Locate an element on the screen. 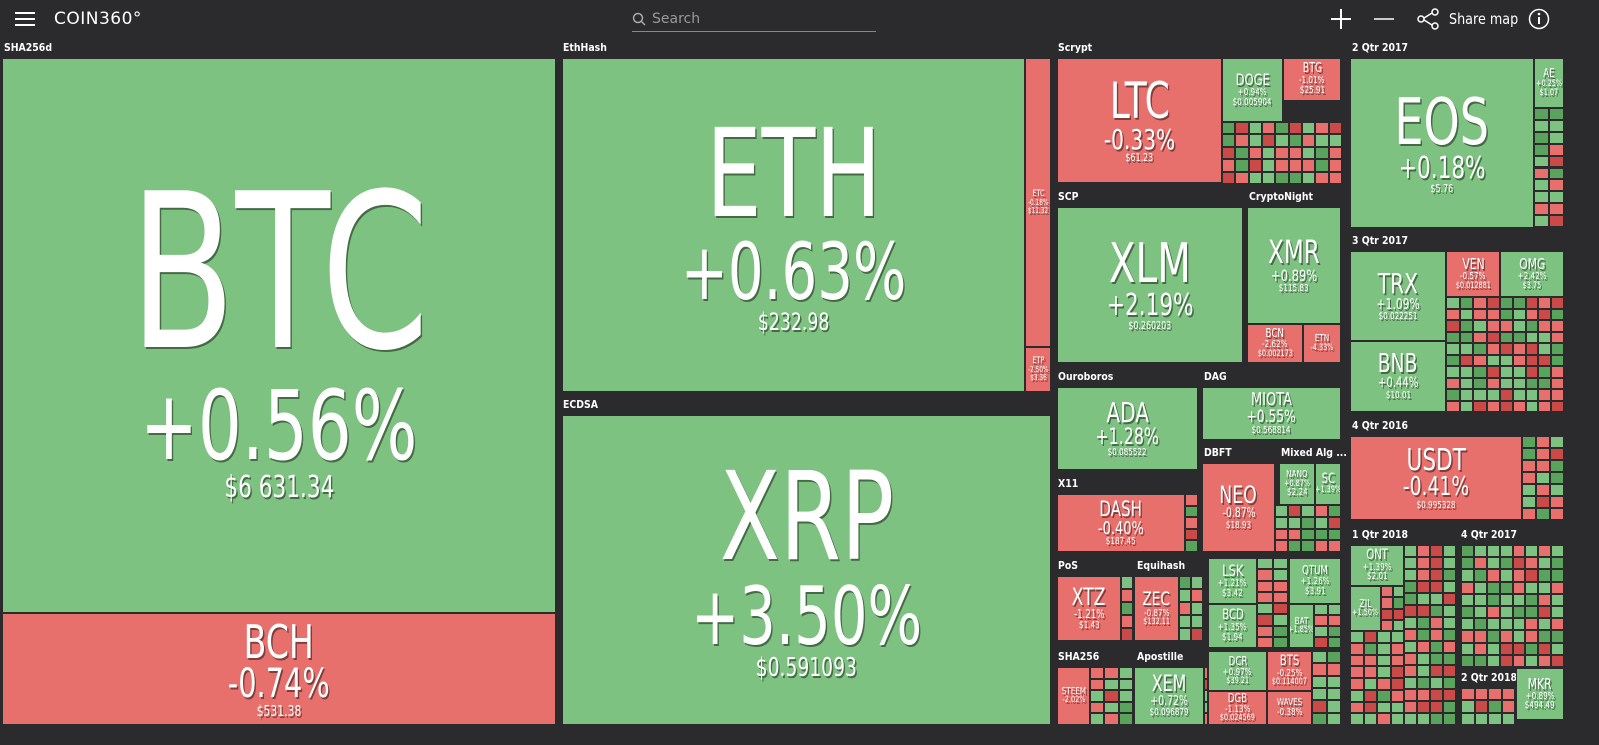 The height and width of the screenshot is (745, 1599). coin-tile: ETH +0.63% $232.98 is located at coordinates (793, 225).